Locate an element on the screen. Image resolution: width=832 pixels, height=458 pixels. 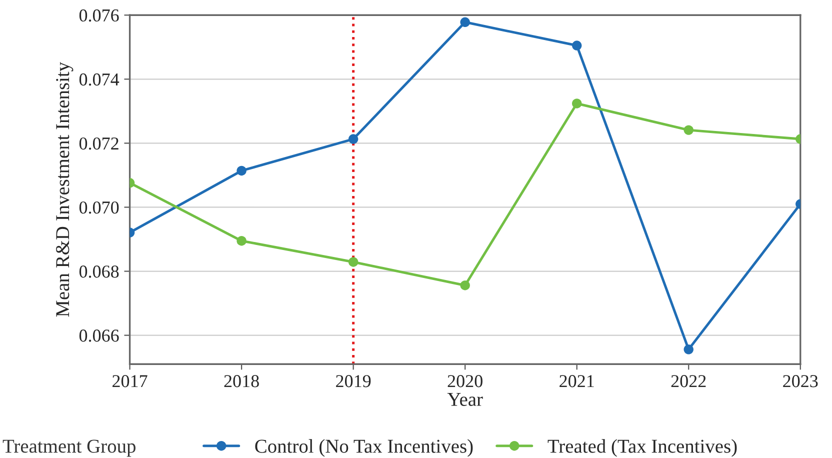
x-tick-label: 2023 is located at coordinates (800, 381).